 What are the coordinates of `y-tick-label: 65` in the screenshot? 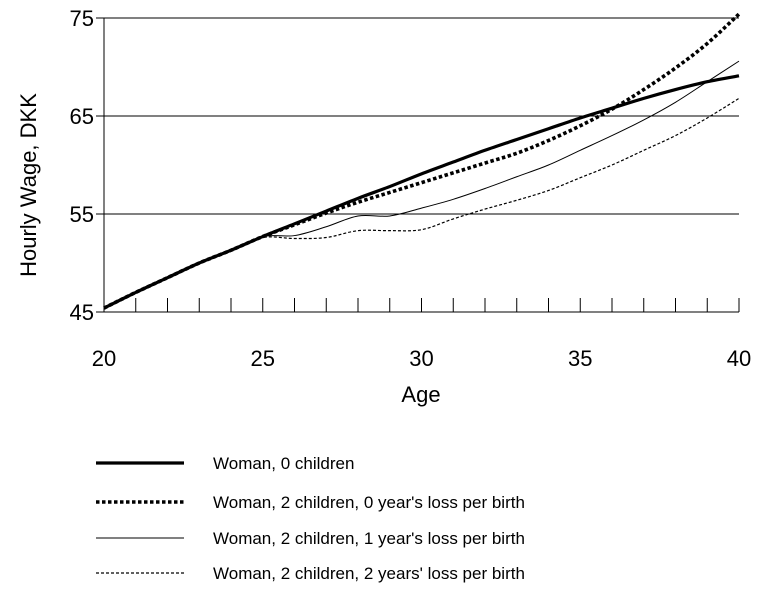 It's located at (82, 116).